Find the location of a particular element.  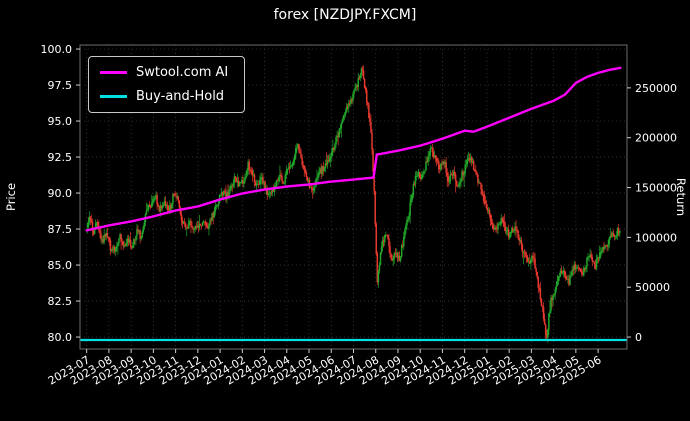

svg-text: 100000 is located at coordinates (656, 237).